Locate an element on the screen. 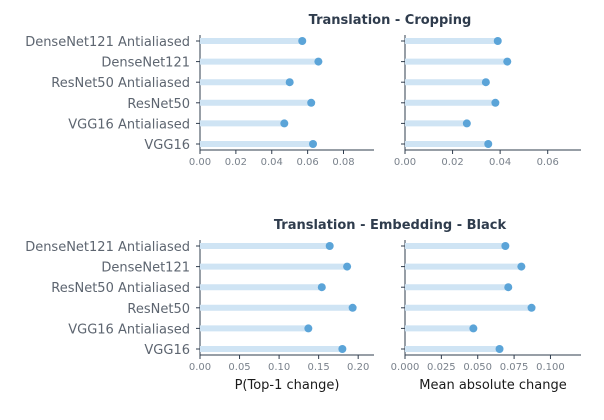 Image resolution: width=604 pixels, height=420 pixels. x-tick-label-1-1-3: 0.075 is located at coordinates (514, 367).